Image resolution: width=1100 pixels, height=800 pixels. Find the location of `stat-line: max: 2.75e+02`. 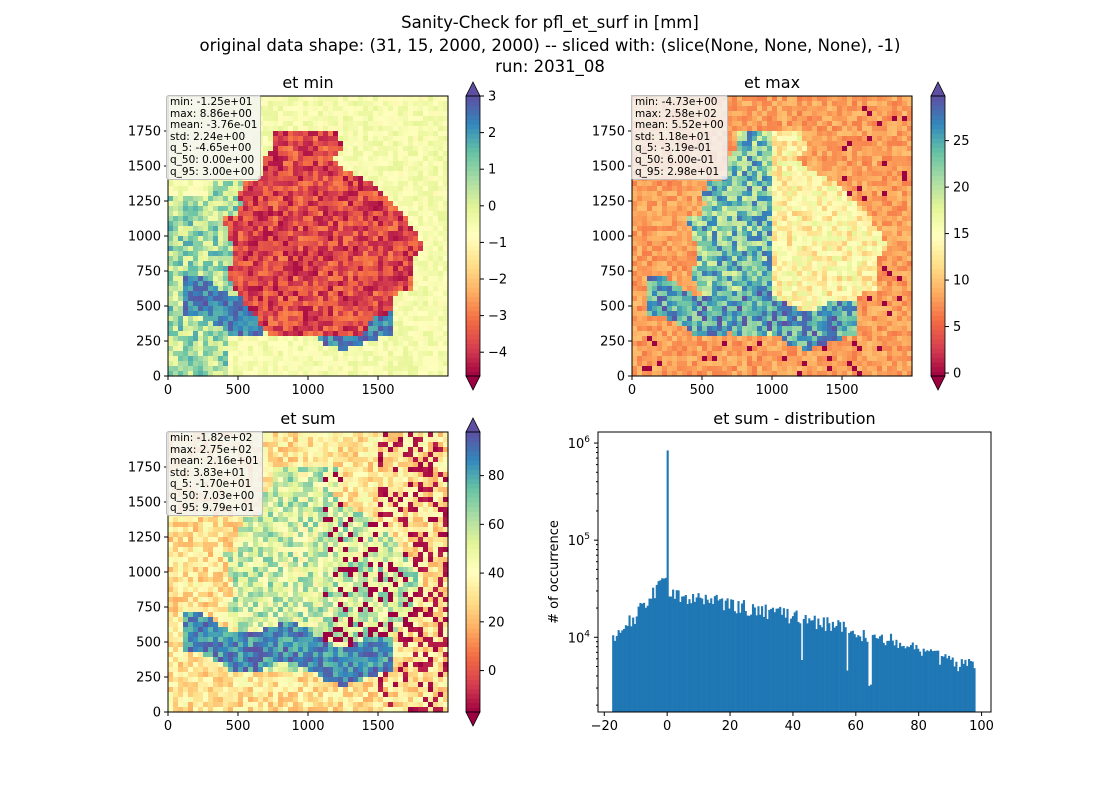

stat-line: max: 2.75e+02 is located at coordinates (211, 449).